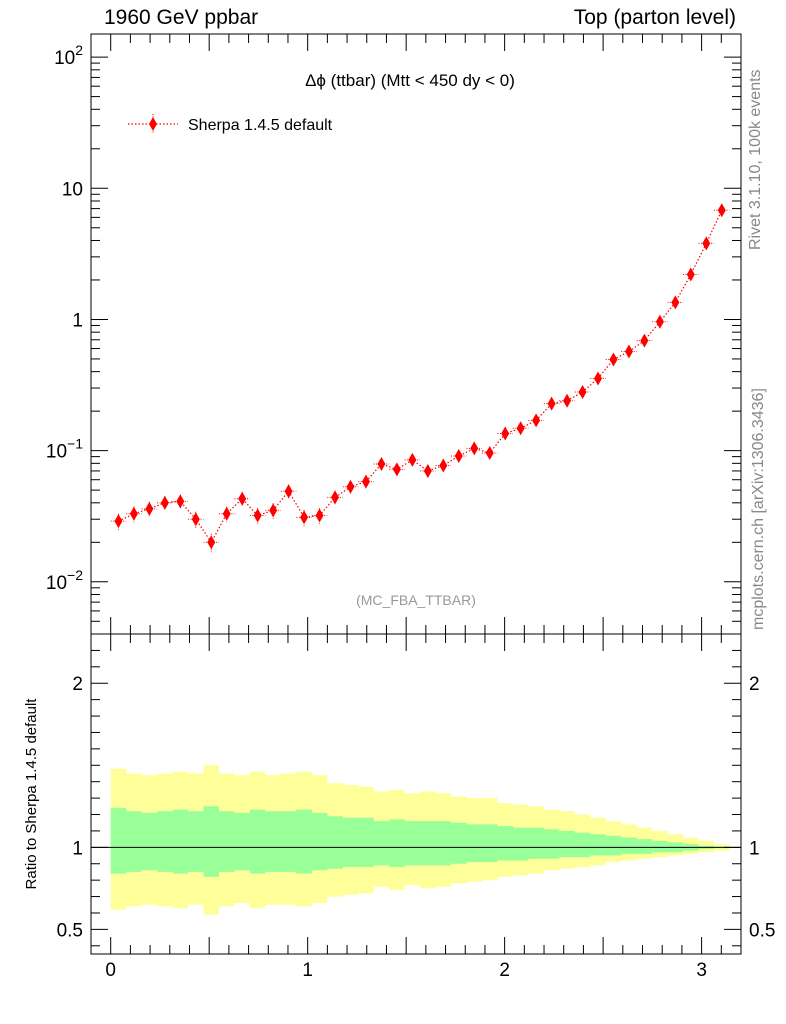 Image resolution: width=786 pixels, height=1024 pixels. Describe the element at coordinates (77, 684) in the screenshot. I see `ratio-ytick-label: 2` at that location.